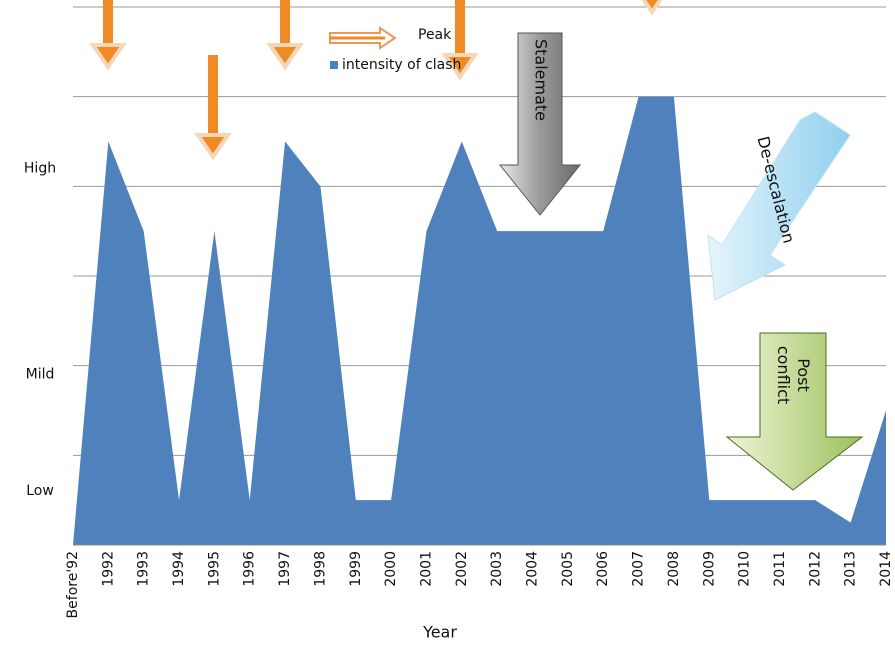  What do you see at coordinates (886, 569) in the screenshot?
I see `x-tick-label: 2014` at bounding box center [886, 569].